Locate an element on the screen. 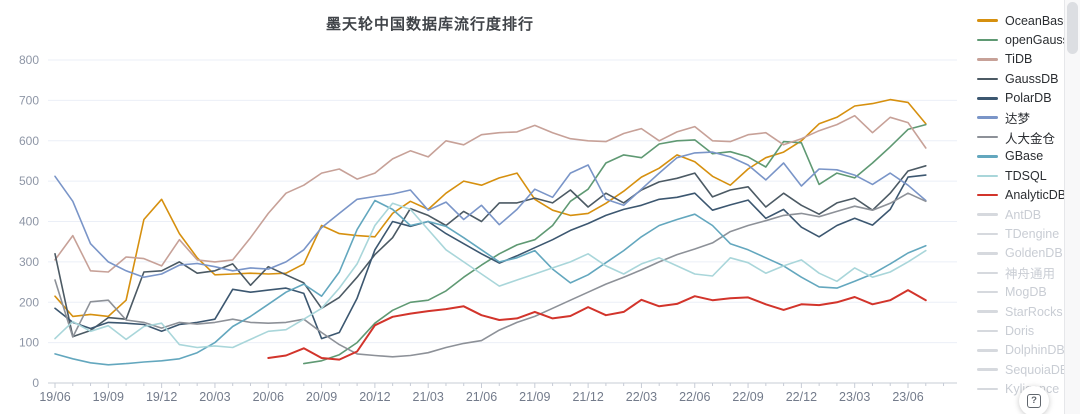 This screenshot has width=1080, height=414. legend-label: TDengine is located at coordinates (1032, 233).